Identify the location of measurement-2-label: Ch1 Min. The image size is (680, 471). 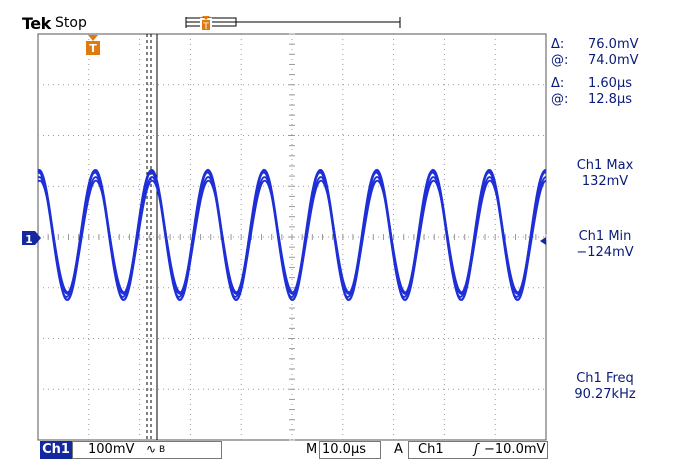
(605, 236).